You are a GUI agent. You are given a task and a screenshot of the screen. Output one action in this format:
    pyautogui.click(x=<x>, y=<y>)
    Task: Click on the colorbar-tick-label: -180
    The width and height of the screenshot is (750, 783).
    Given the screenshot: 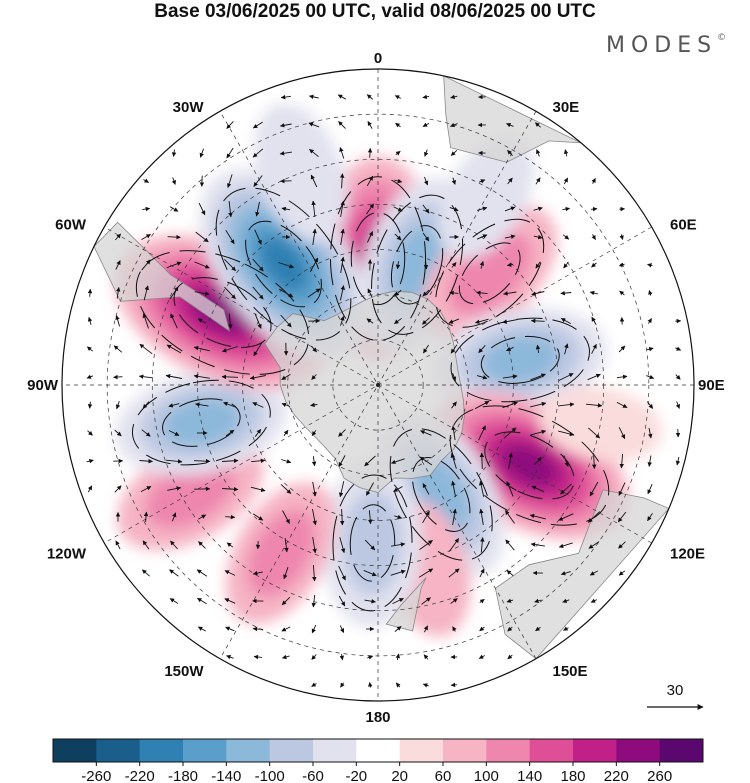 What is the action you would take?
    pyautogui.click(x=183, y=775)
    